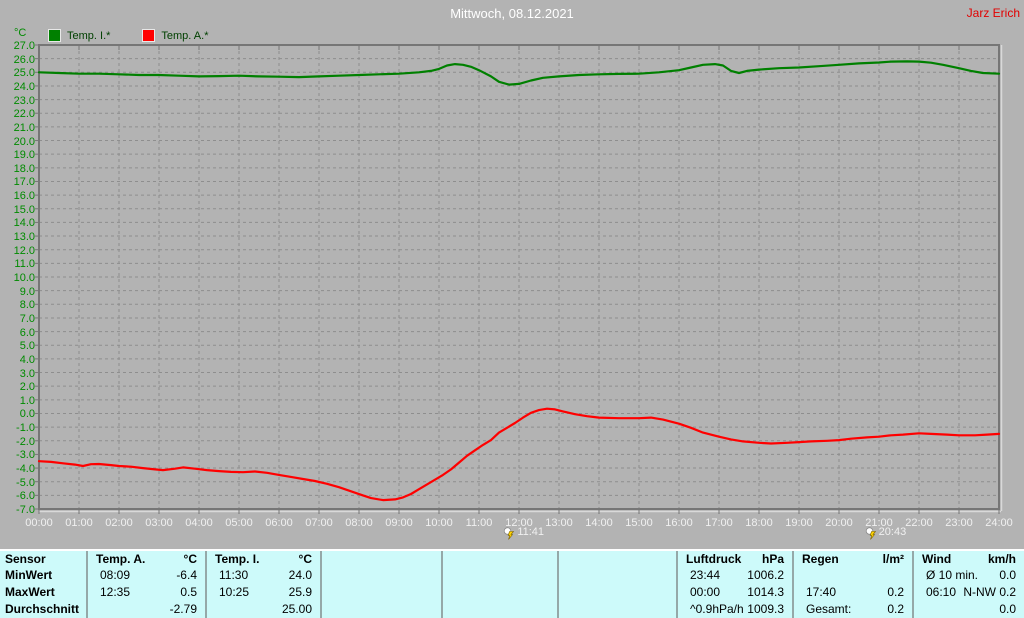 This screenshot has height=618, width=1024. What do you see at coordinates (969, 575) in the screenshot?
I see `stats-cell-row: Ø 10 min. 0.0` at bounding box center [969, 575].